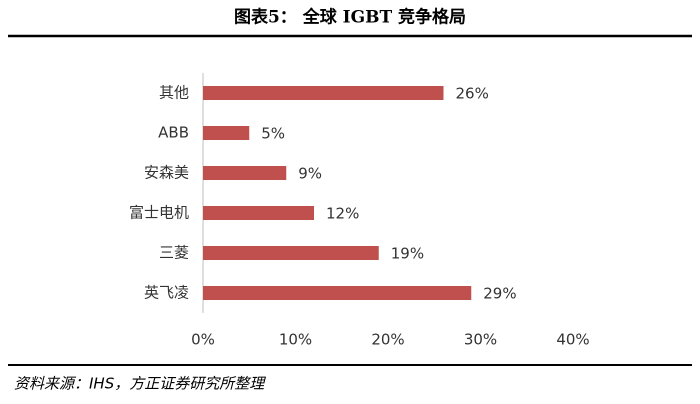 This screenshot has height=404, width=700. Describe the element at coordinates (407, 254) in the screenshot. I see `value-label: 19%` at that location.